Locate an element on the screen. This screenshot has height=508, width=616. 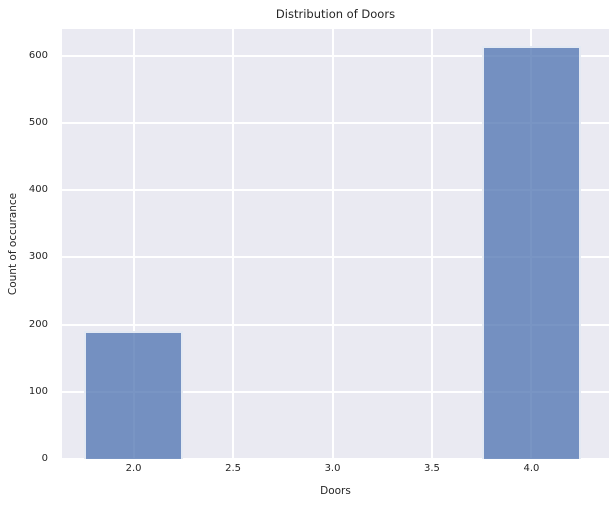
x-axis-ticks: 2.0 2.5 3.0 3.5 4.0 is located at coordinates (335, 471).